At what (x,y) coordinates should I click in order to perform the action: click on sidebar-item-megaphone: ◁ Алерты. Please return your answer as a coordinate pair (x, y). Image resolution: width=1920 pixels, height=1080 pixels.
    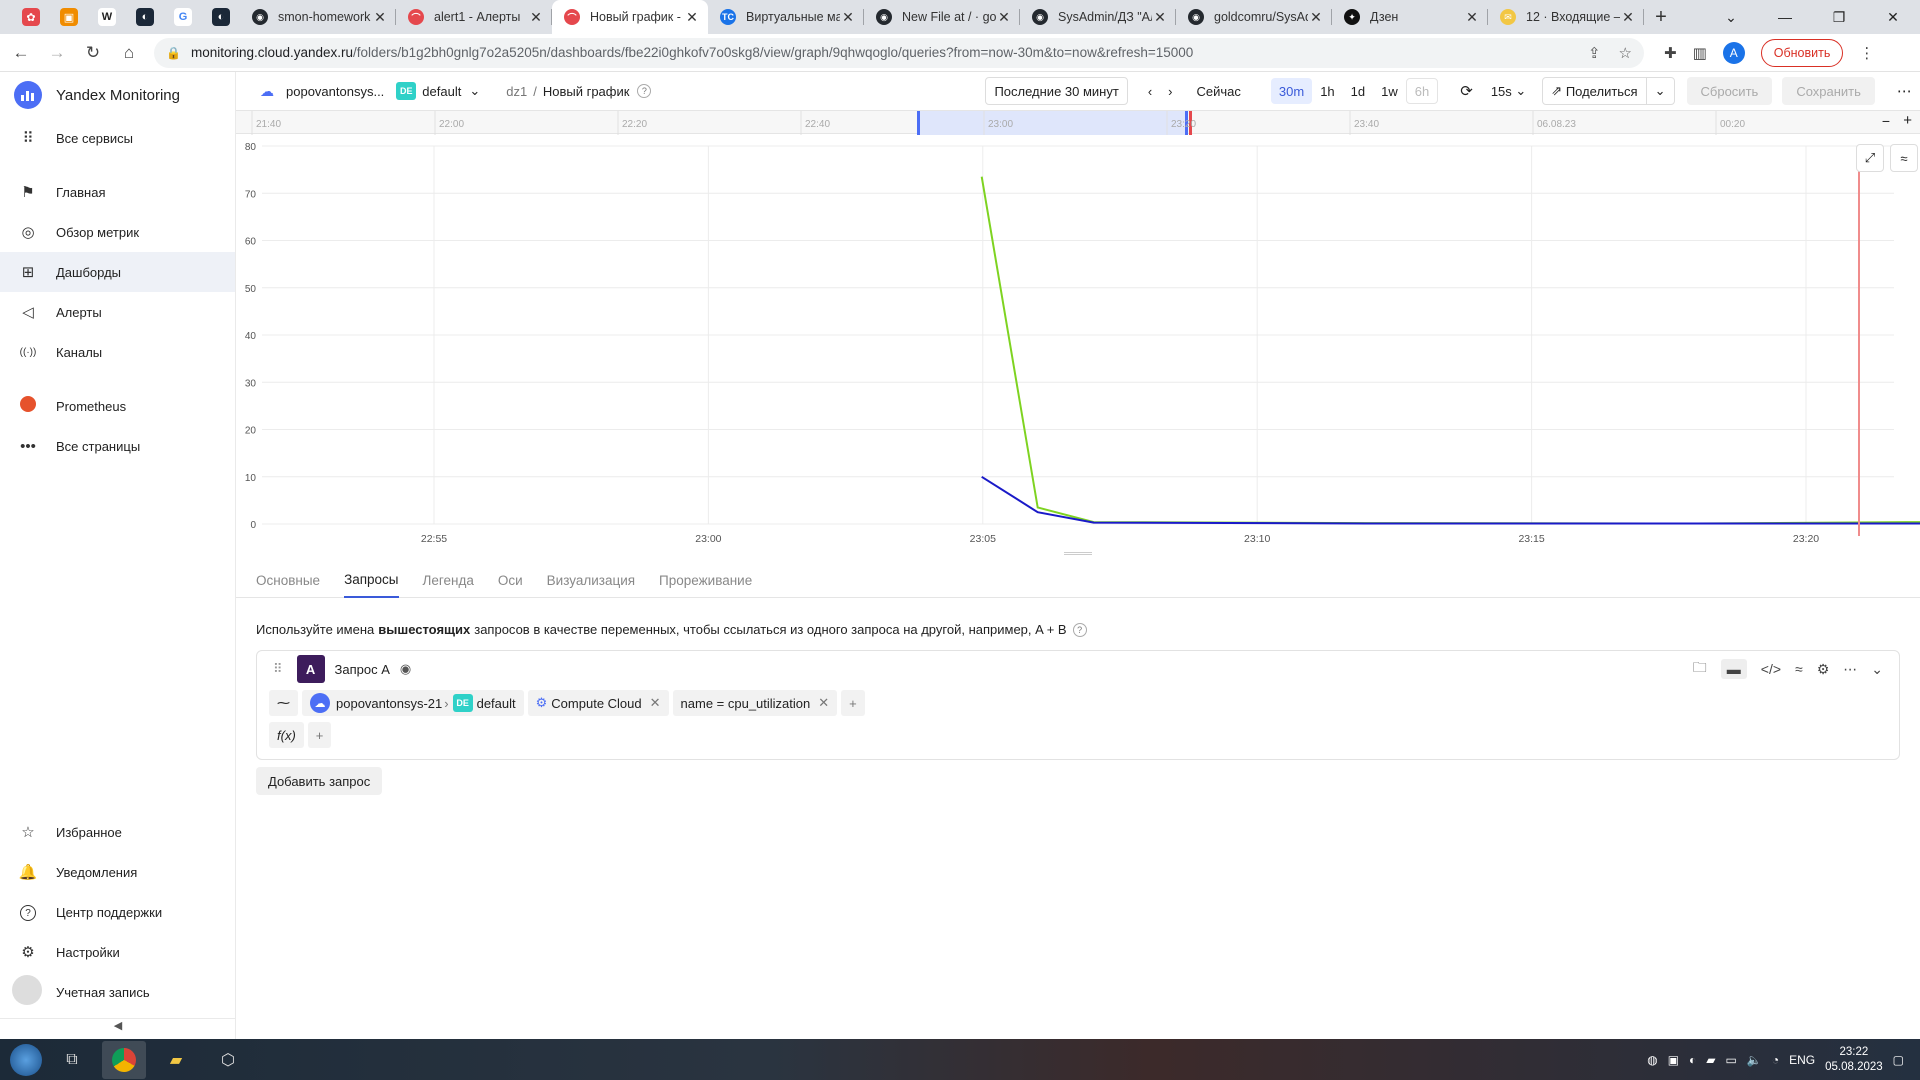
    Looking at the image, I should click on (117, 312).